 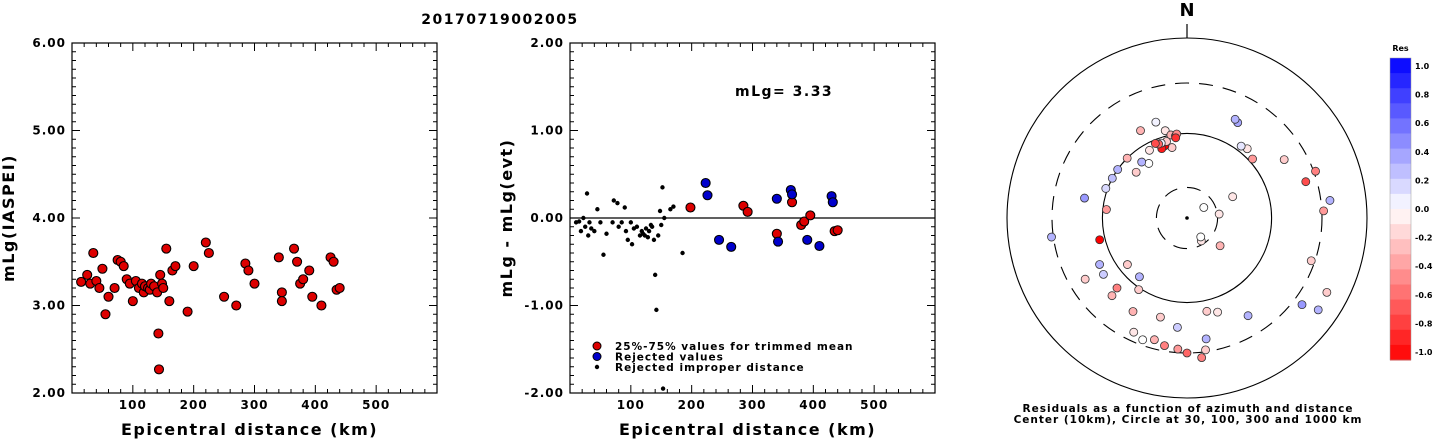 I want to click on y-axis-label: mLg(IASPEI), so click(x=9, y=218).